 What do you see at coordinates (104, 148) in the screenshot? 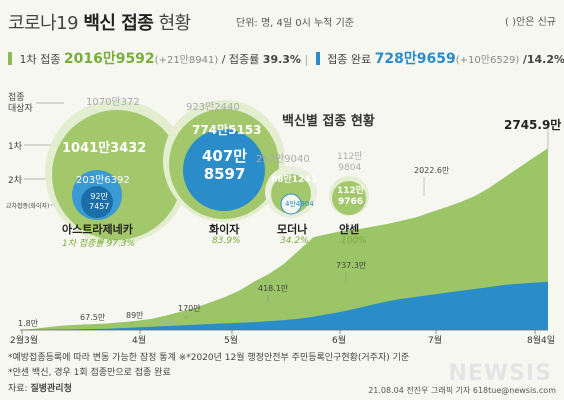
I see `az-first-value: 1041만3432` at bounding box center [104, 148].